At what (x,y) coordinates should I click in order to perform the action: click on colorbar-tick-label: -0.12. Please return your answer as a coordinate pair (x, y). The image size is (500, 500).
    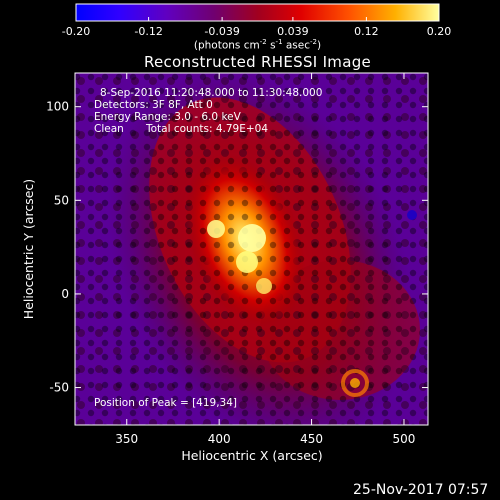
    Looking at the image, I should click on (148, 31).